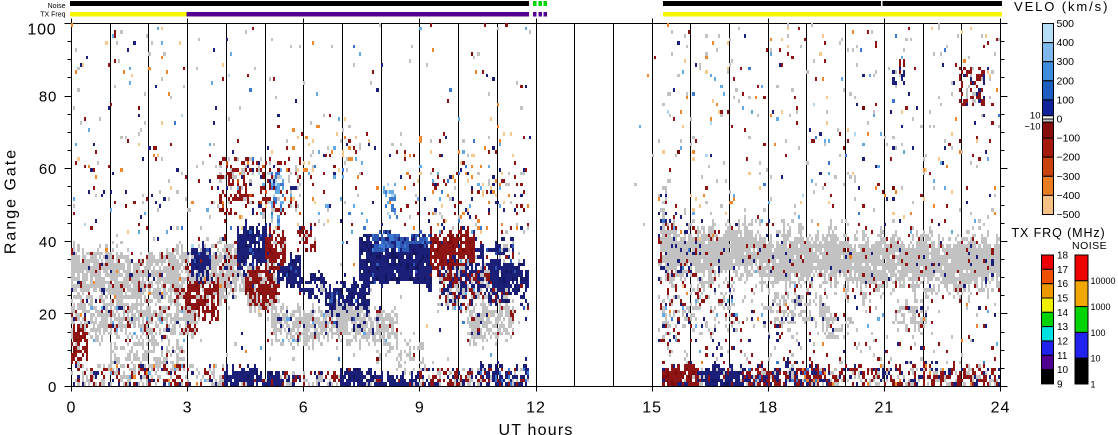 The height and width of the screenshot is (435, 1118). I want to click on svg-text: −500, so click(1069, 215).